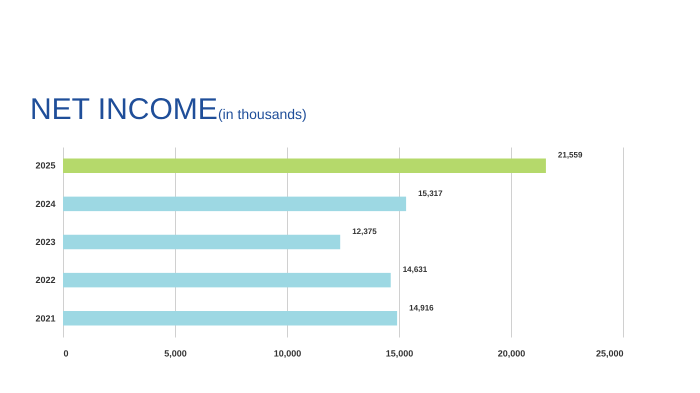 This screenshot has height=393, width=700. I want to click on data-label: 21,559, so click(570, 155).